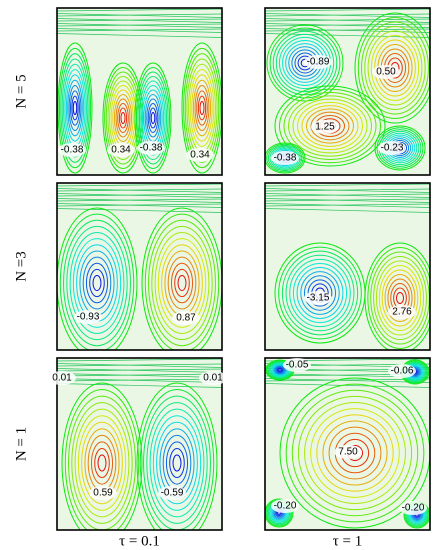  What do you see at coordinates (21, 266) in the screenshot?
I see `row-label: N =3` at bounding box center [21, 266].